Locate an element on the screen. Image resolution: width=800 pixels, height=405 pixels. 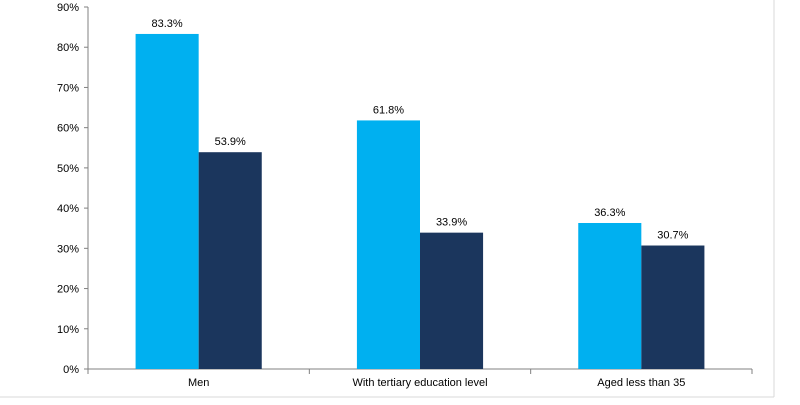
bar-value-label: 36.3% is located at coordinates (609, 213).